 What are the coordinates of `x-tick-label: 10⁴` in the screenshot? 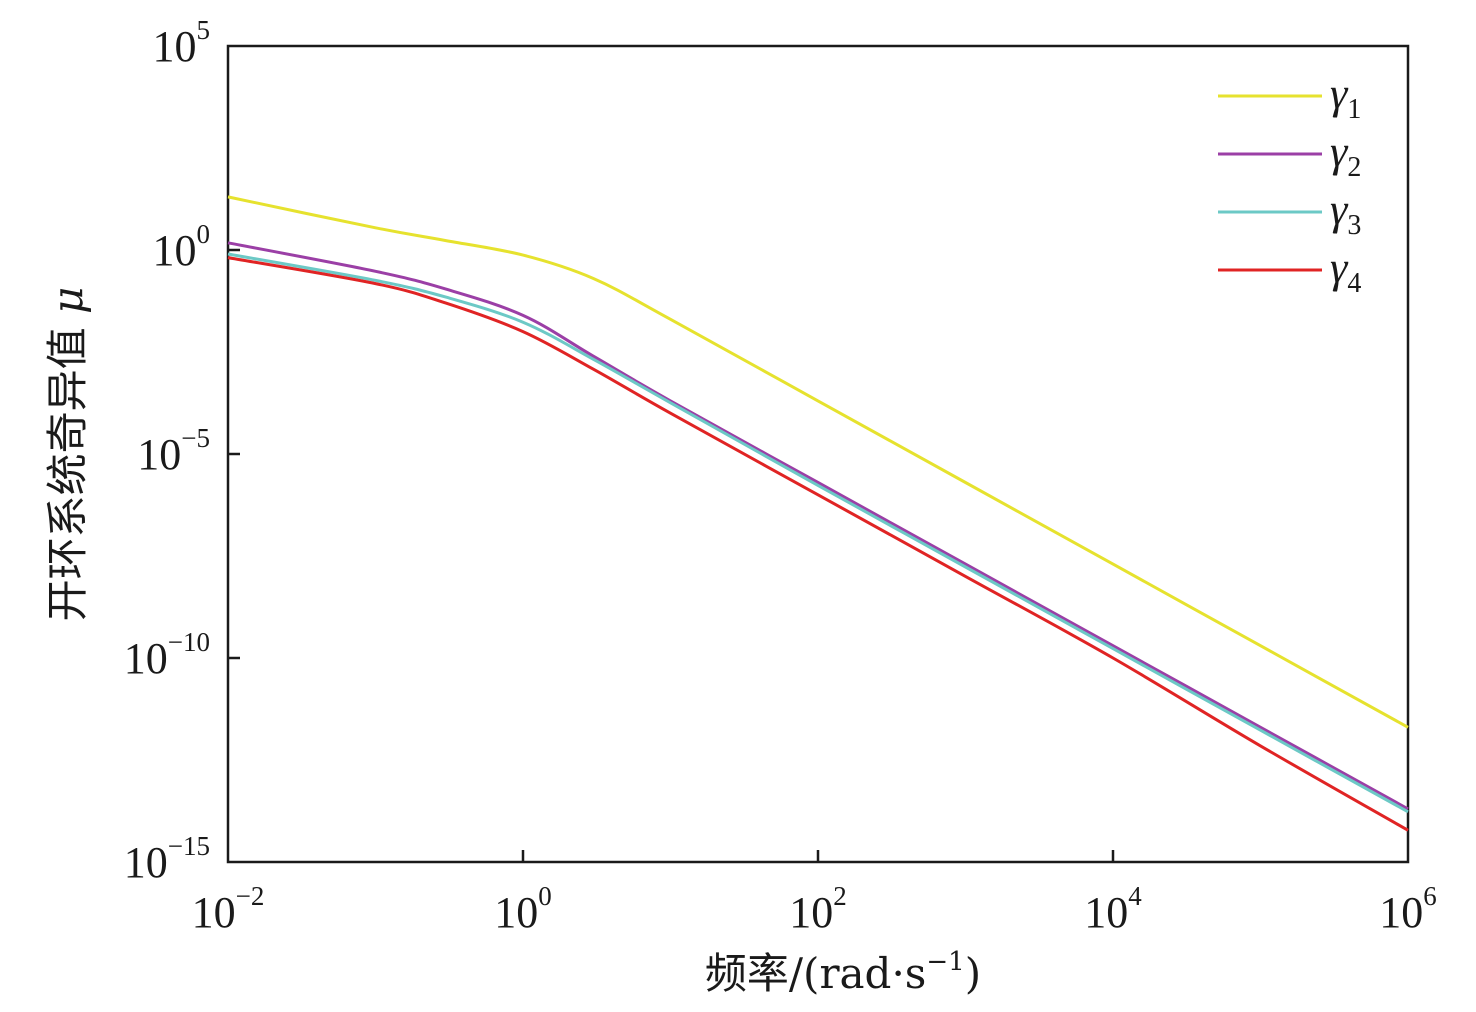 It's located at (1113, 909).